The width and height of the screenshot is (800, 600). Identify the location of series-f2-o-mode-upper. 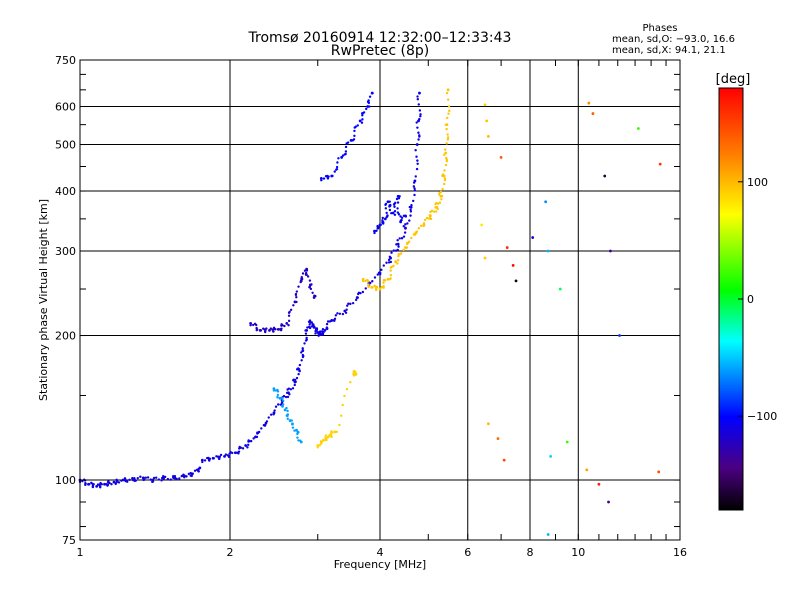
(346, 136).